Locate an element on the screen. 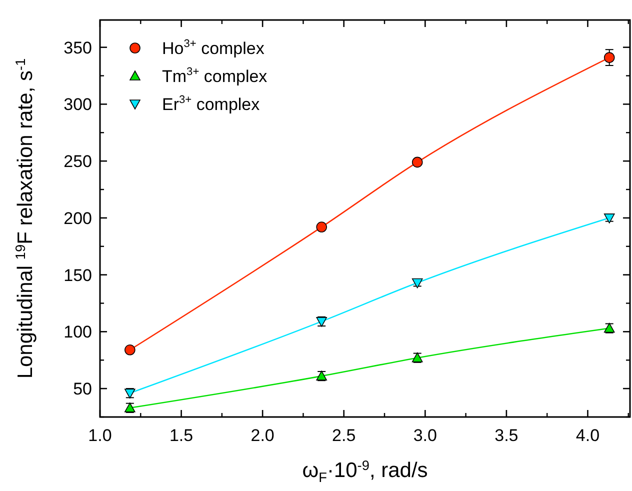 This screenshot has height=491, width=632. x-tick-label: 3.0 is located at coordinates (425, 435).